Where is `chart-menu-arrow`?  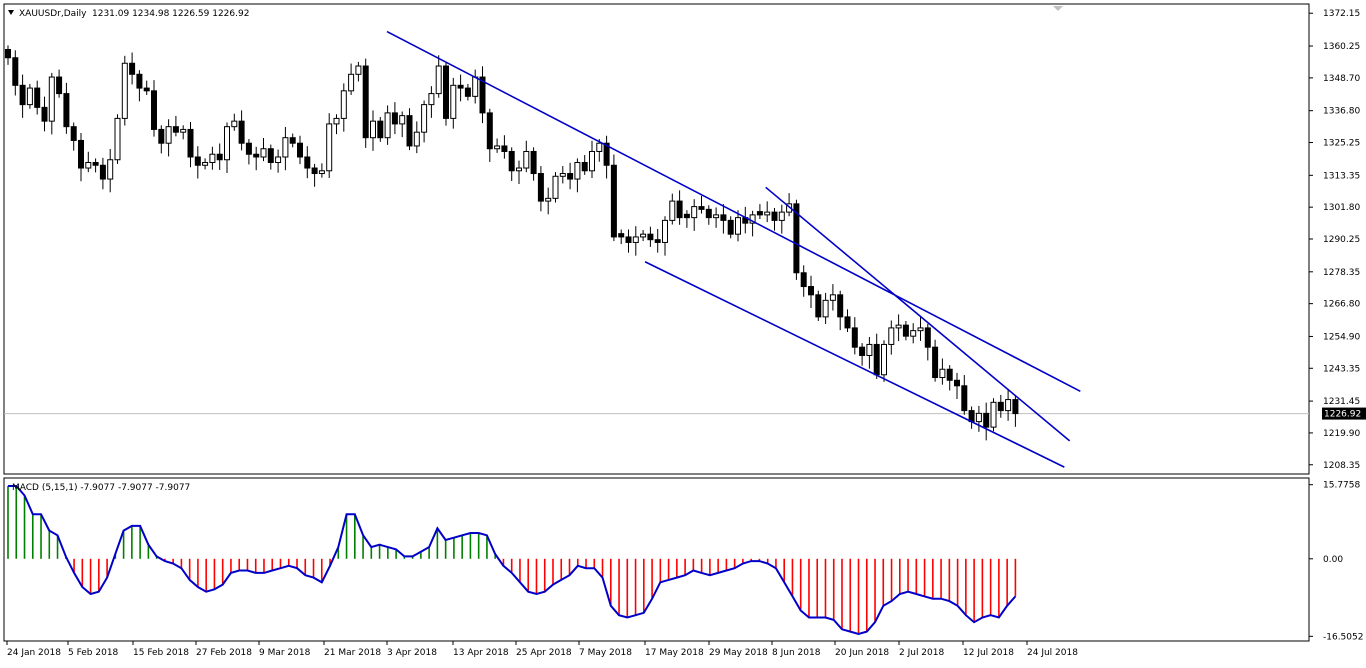
chart-menu-arrow is located at coordinates (11, 12).